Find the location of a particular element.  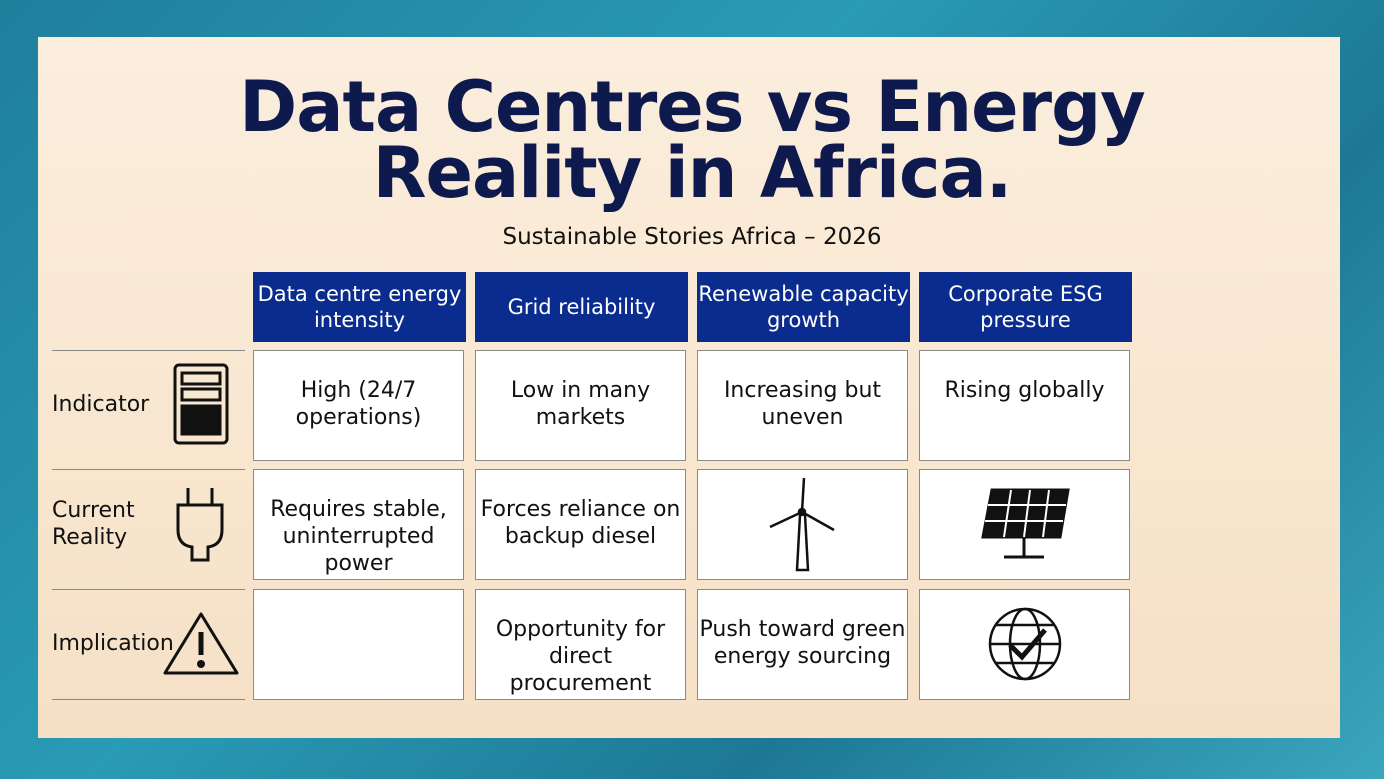

plug-icon is located at coordinates (200, 525).